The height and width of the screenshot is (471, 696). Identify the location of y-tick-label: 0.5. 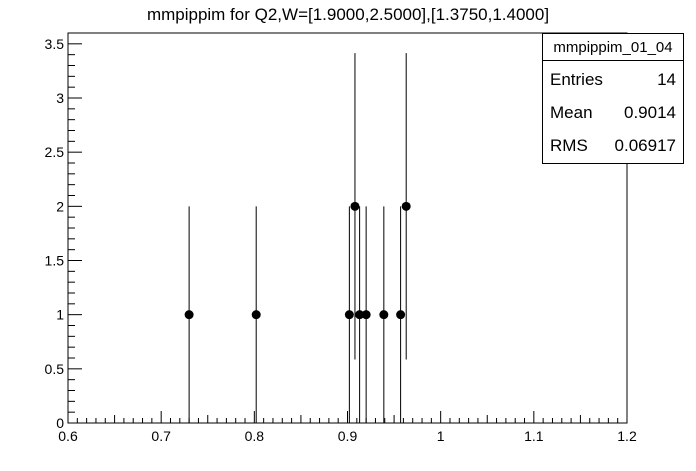
(55, 369).